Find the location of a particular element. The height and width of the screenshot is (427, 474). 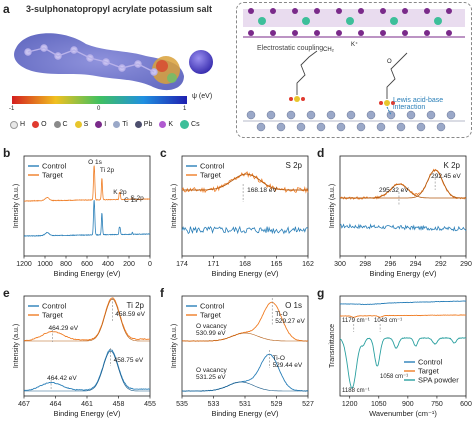

f-legend-label: Control is located at coordinates (212, 306).